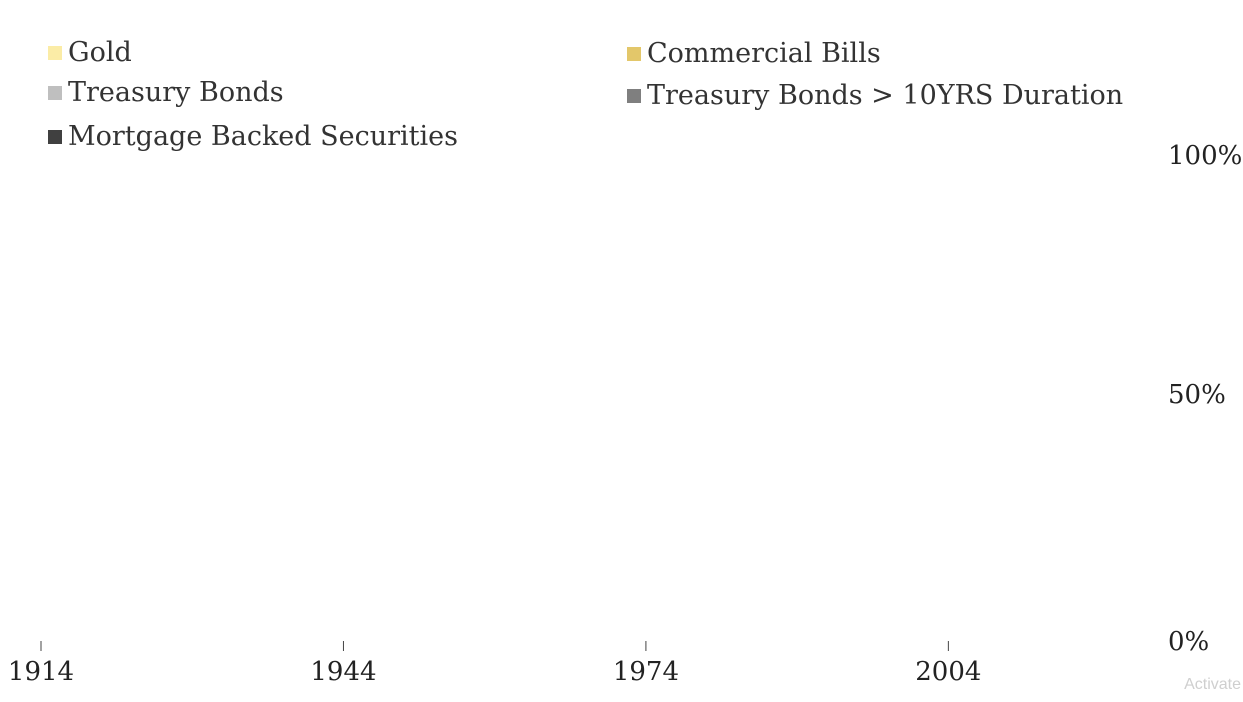 This screenshot has width=1243, height=702. Describe the element at coordinates (1188, 642) in the screenshot. I see `y-tick-label: 0%` at that location.